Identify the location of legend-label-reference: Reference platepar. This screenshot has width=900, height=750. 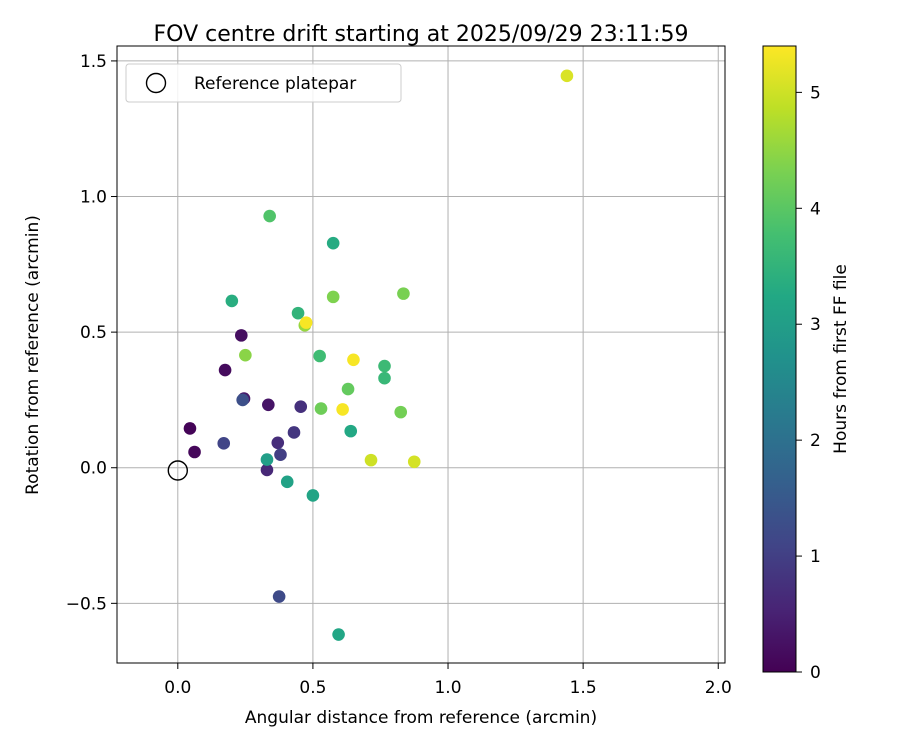
(275, 84).